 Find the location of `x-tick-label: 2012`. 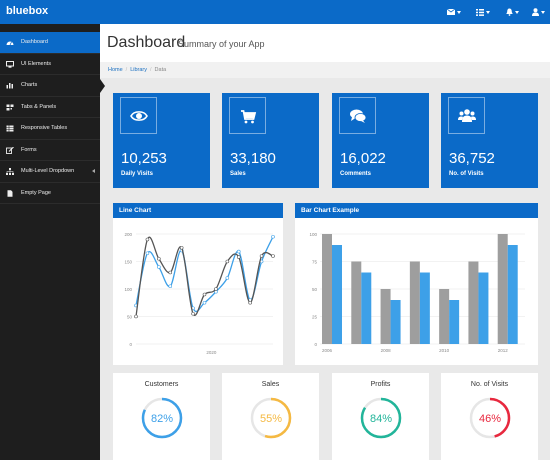

x-tick-label: 2012 is located at coordinates (503, 350).